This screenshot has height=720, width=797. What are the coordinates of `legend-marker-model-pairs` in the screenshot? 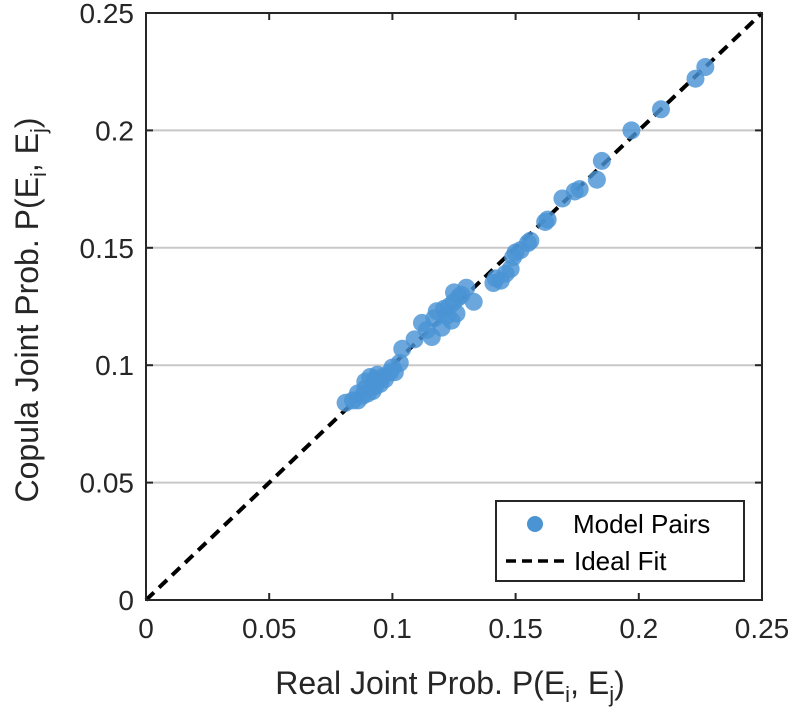 It's located at (535, 524).